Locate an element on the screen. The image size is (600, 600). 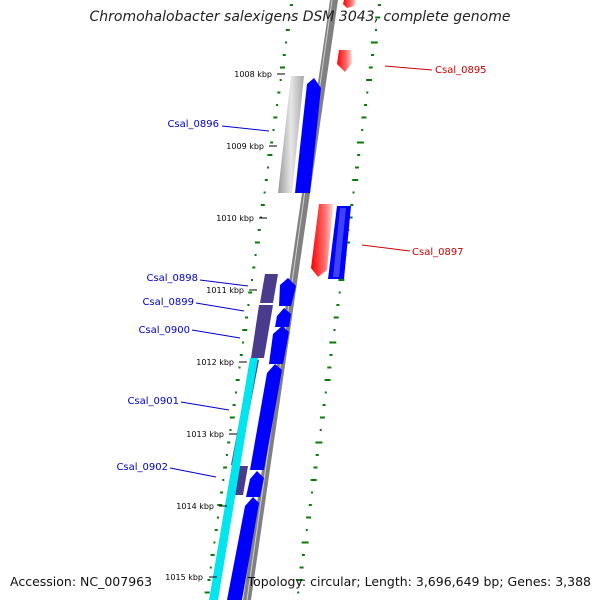
gene-label-csal-0895: Csal_0895 is located at coordinates (461, 70).